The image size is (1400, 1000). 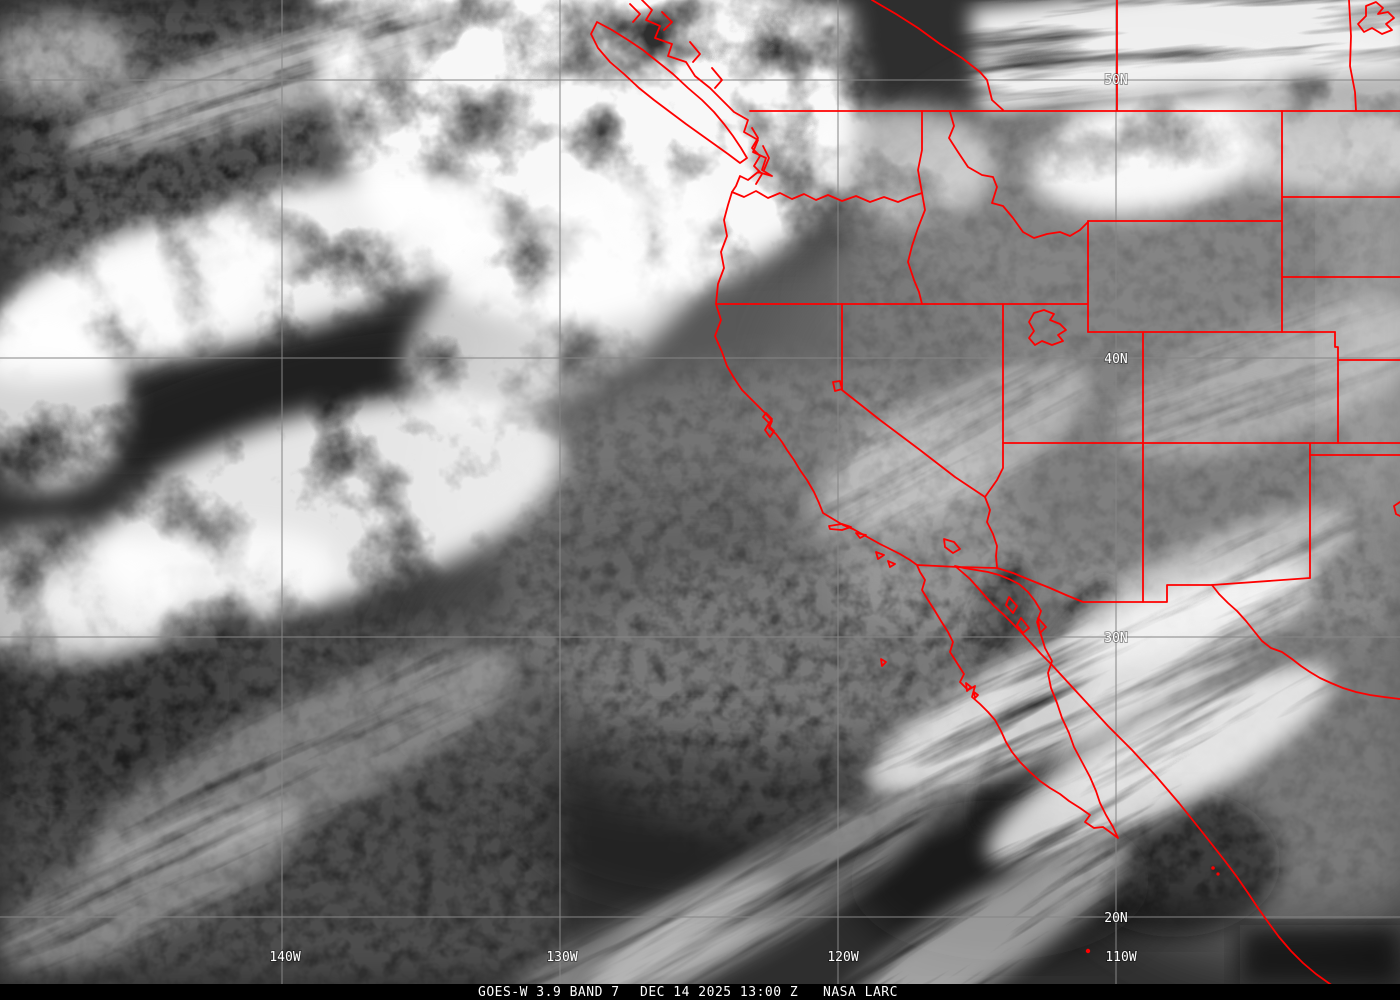 I want to click on caption-credit: NASA LARC, so click(x=860, y=992).